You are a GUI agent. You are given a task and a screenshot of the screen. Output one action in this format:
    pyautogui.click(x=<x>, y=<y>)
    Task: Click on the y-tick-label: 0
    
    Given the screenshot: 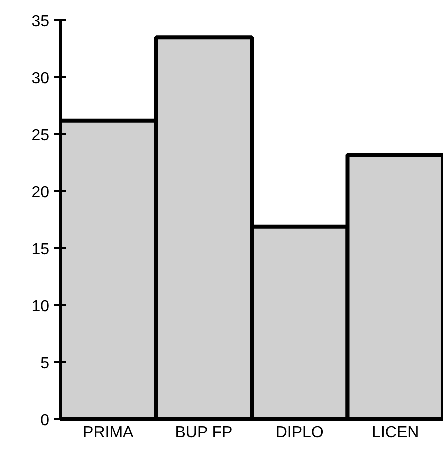 What is the action you would take?
    pyautogui.click(x=45, y=421)
    